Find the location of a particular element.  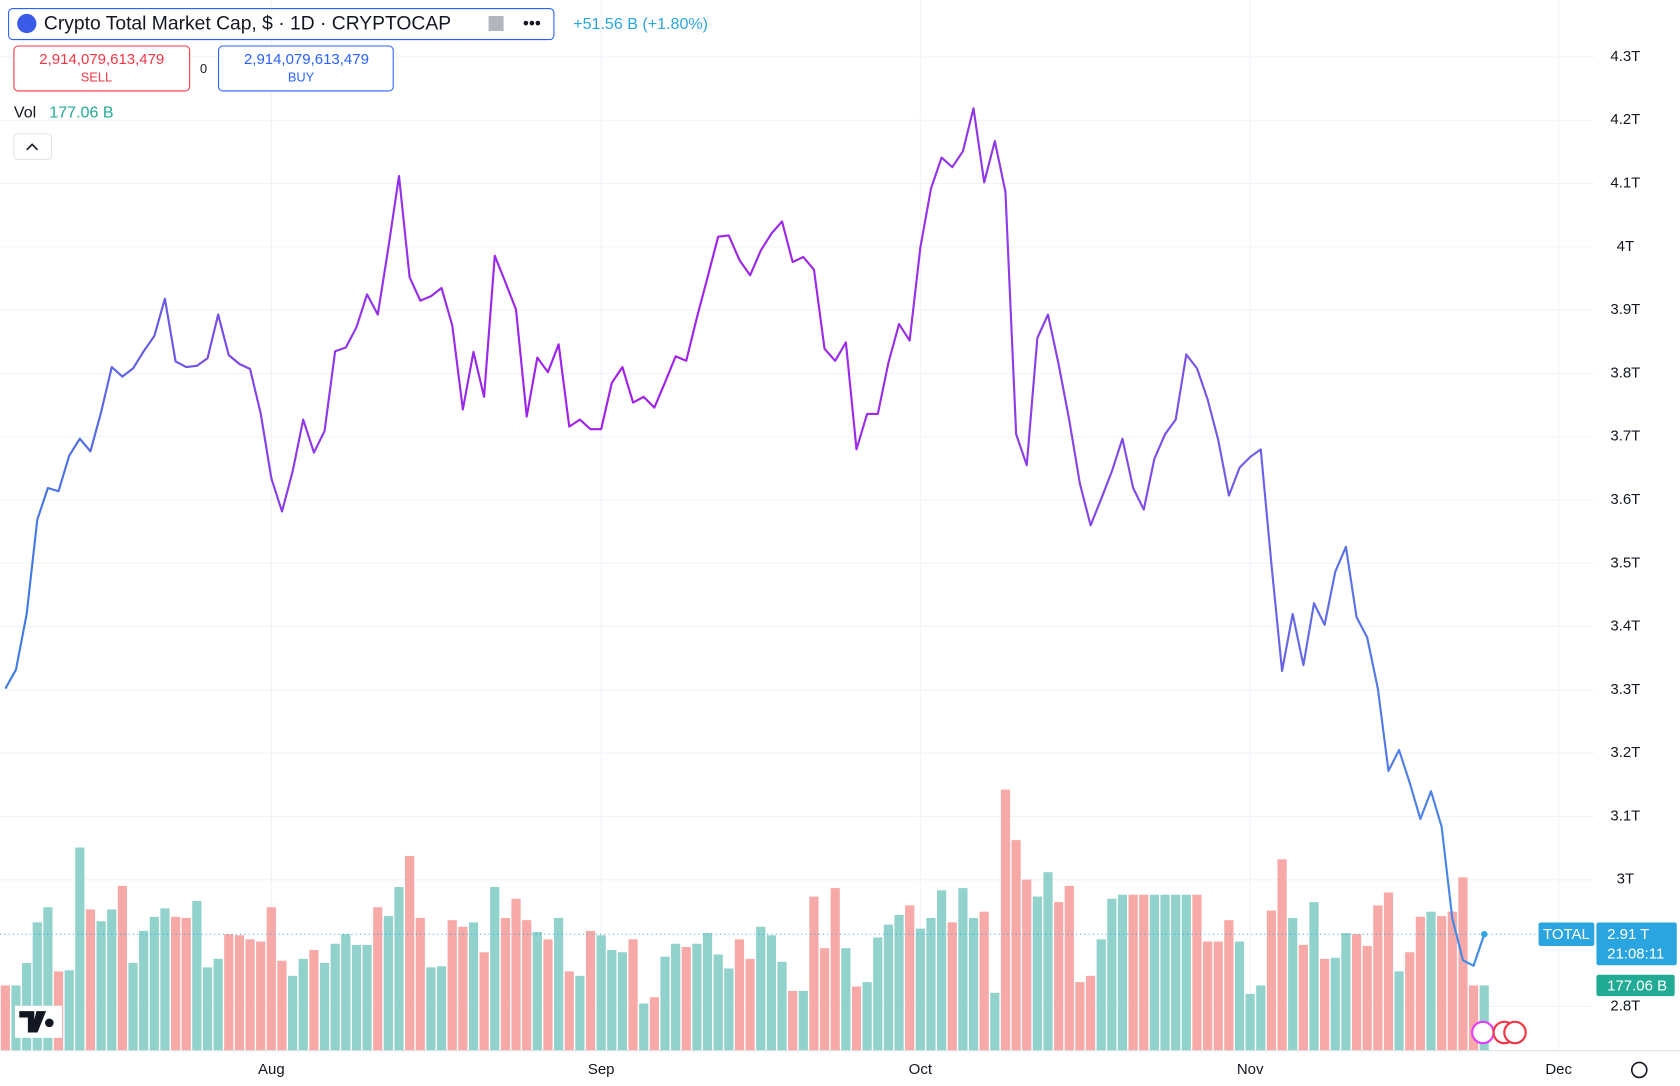

countdown-text: 21:08:11 is located at coordinates (1635, 954).